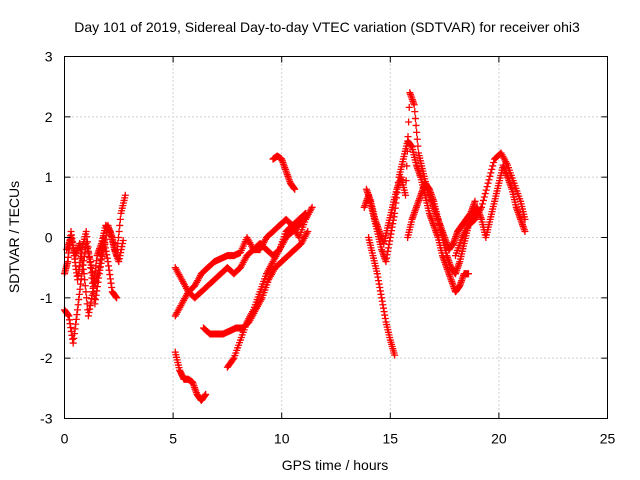 The width and height of the screenshot is (640, 480). I want to click on y-tick-label: -3, so click(46, 419).